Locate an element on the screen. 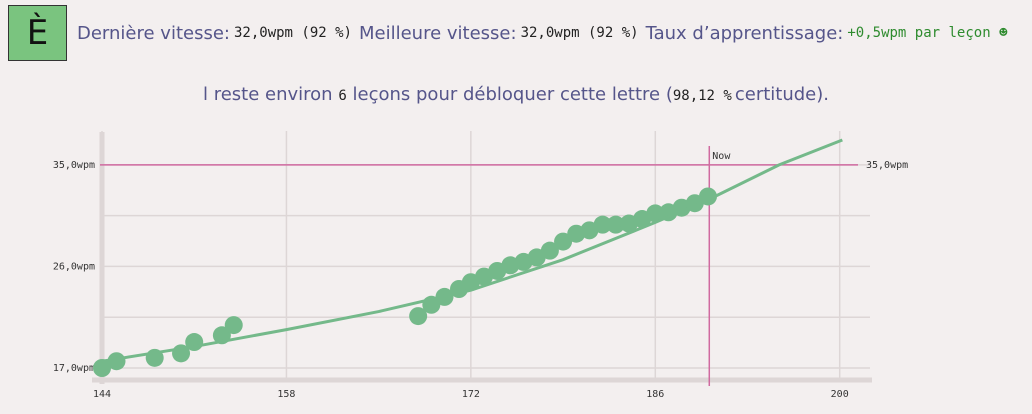 The height and width of the screenshot is (414, 1032). letter: È is located at coordinates (37, 33).